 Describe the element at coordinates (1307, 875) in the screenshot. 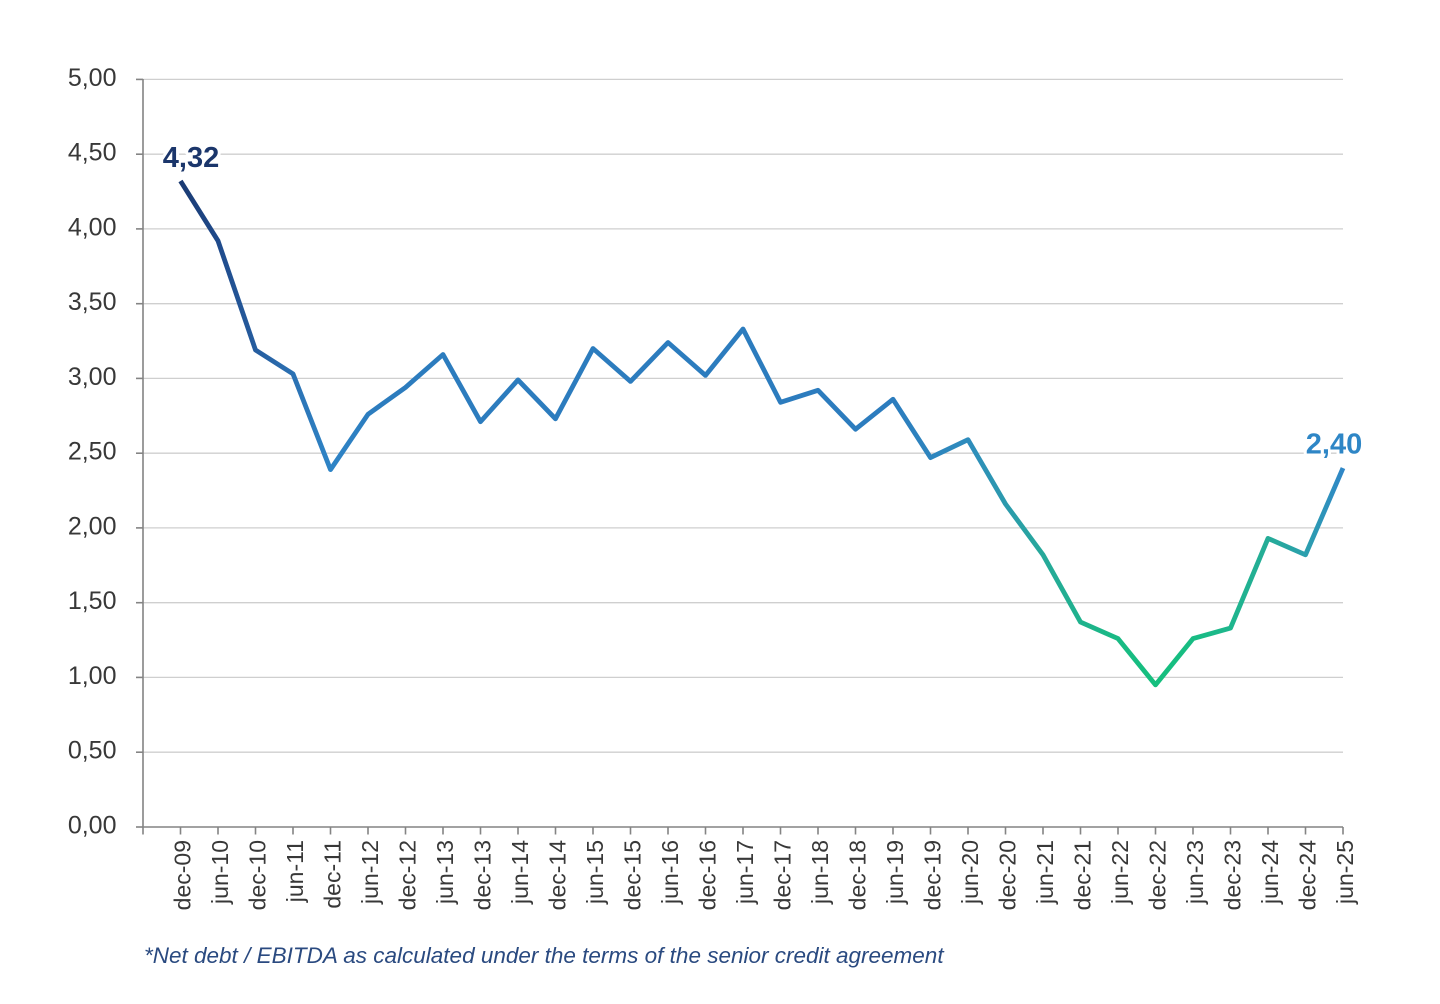

I see `svg-text: dec-24` at that location.